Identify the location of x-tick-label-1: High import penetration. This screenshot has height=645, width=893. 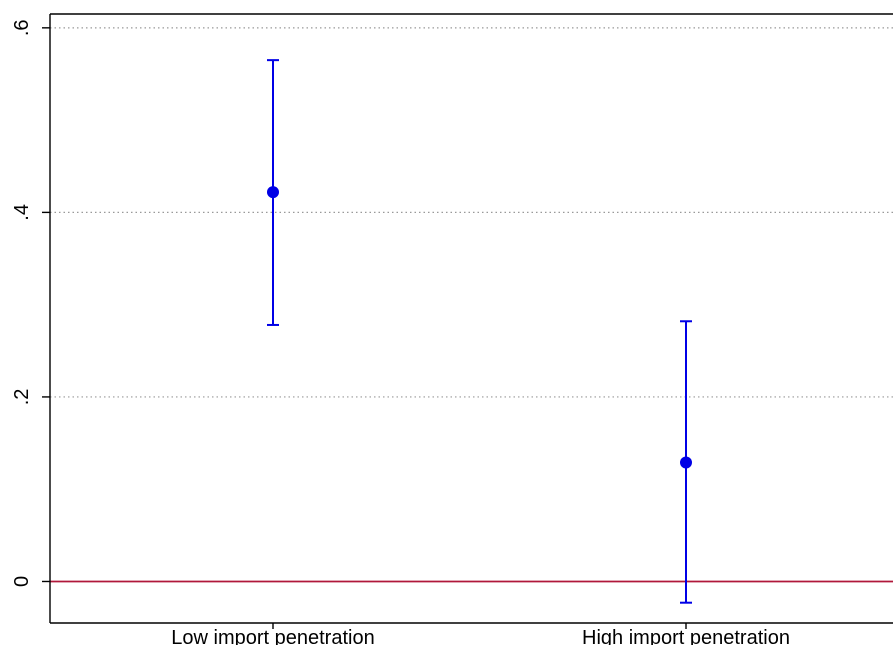
(686, 636).